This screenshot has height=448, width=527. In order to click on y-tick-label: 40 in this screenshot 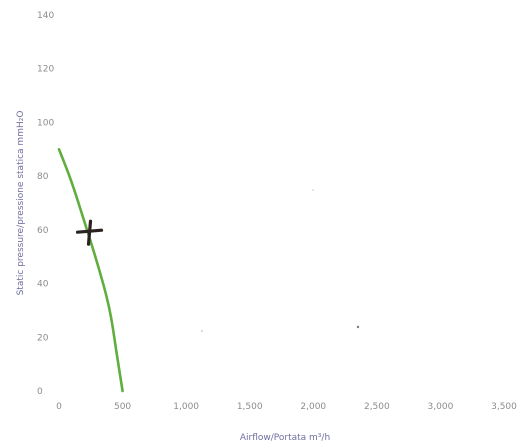, I will do `click(43, 285)`.